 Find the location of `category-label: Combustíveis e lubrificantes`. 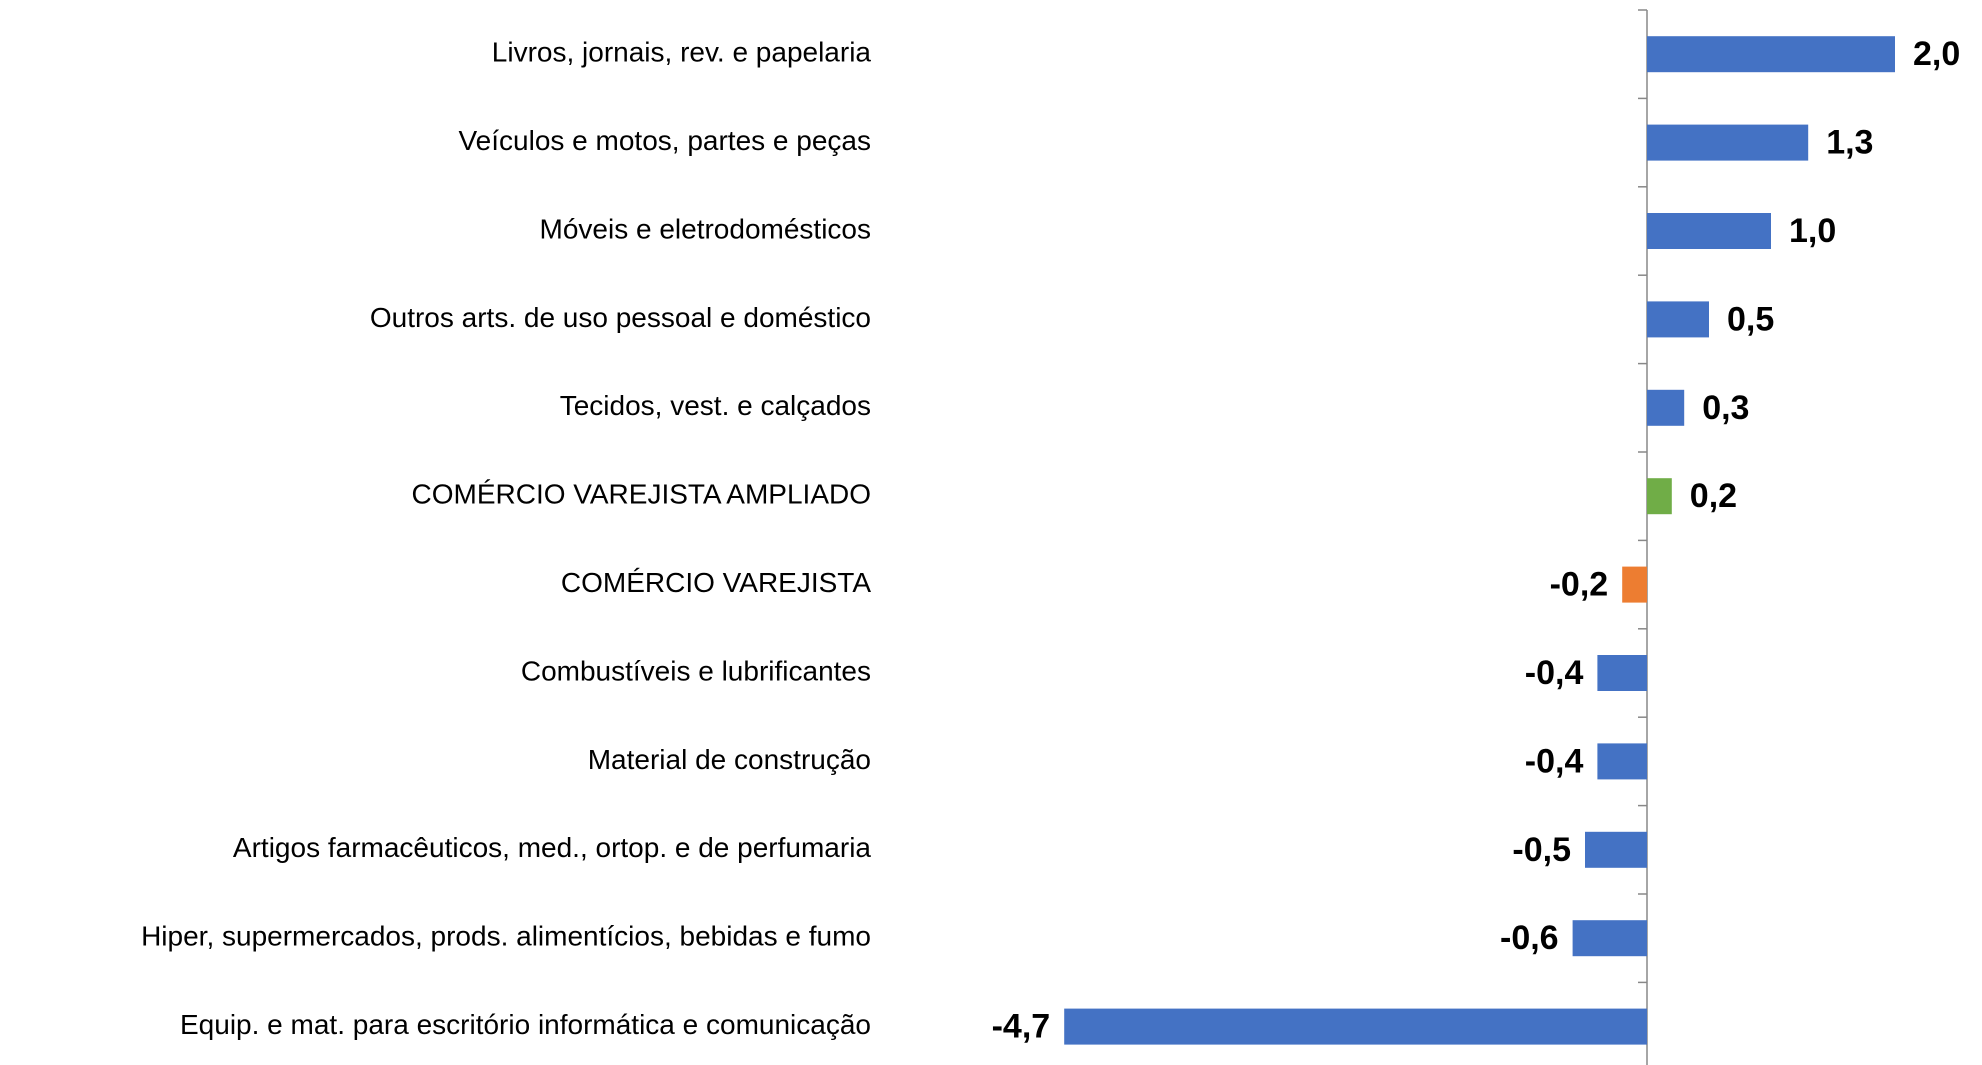

category-label: Combustíveis e lubrificantes is located at coordinates (696, 670).